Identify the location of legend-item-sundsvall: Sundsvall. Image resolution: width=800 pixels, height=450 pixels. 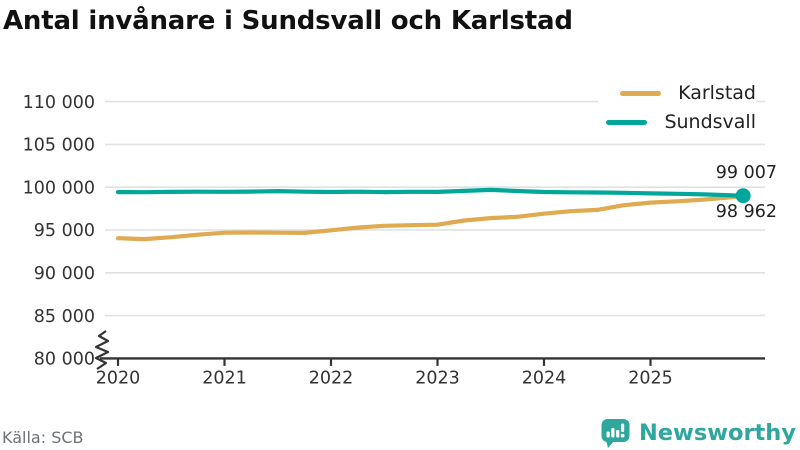
(681, 122).